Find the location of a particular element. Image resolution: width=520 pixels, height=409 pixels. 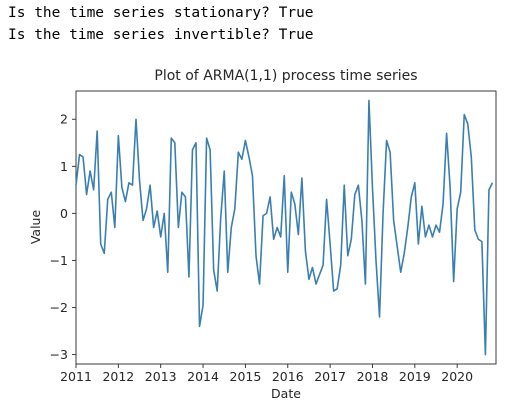

y-tick-label: 0 is located at coordinates (64, 213).